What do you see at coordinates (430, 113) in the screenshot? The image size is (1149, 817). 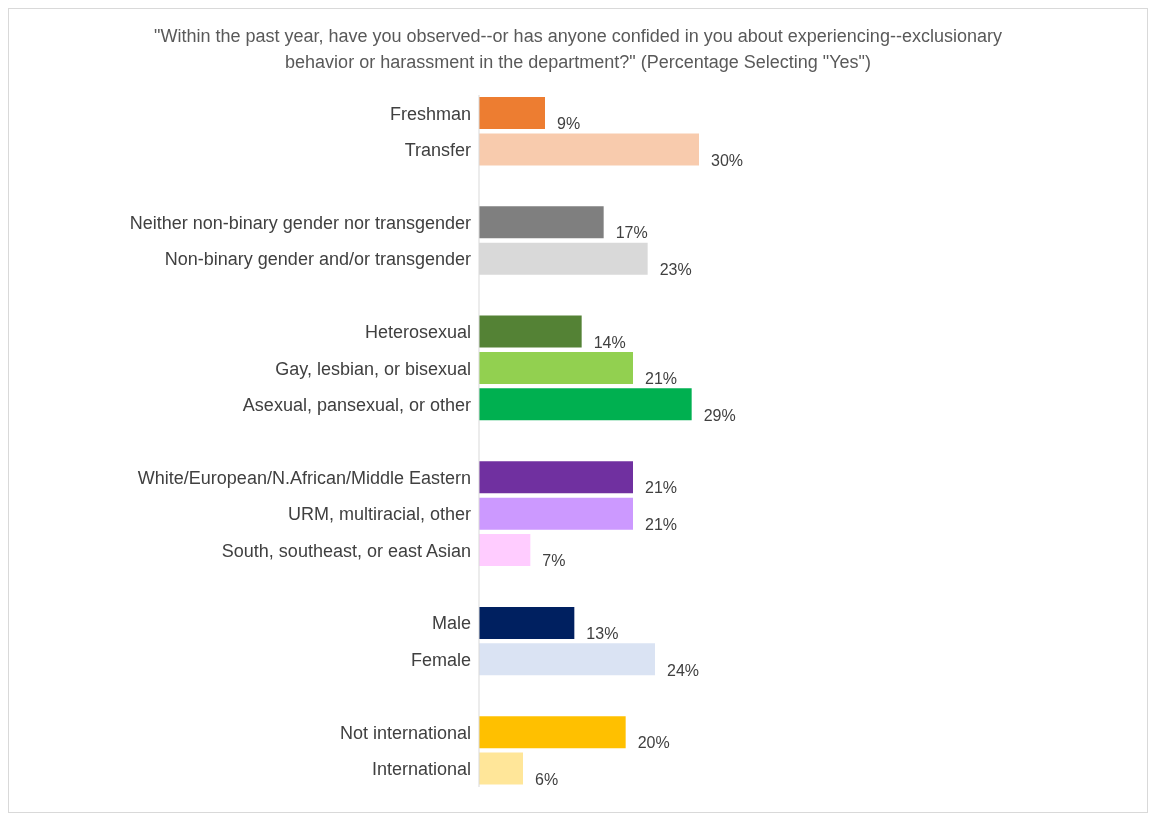 I see `y-tick-label: Freshman` at bounding box center [430, 113].